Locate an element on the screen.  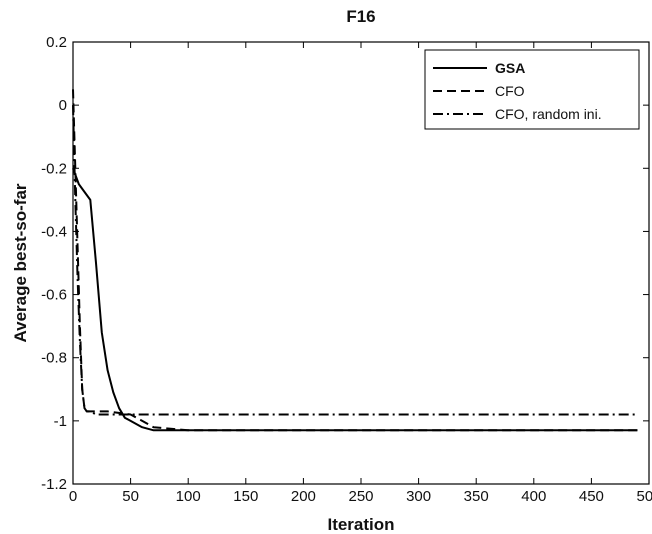
x-tick-label: 450 is located at coordinates (591, 496).